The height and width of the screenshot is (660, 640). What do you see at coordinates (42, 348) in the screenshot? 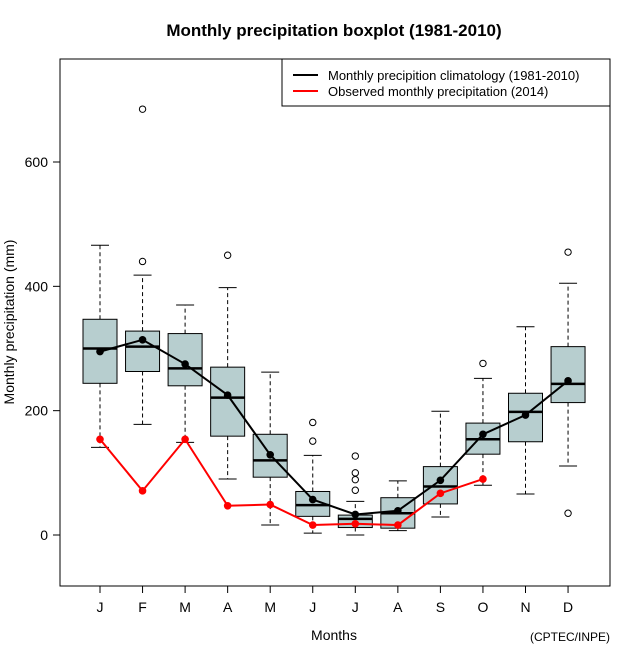
I see `y-axis: 0 200 400 600` at bounding box center [42, 348].